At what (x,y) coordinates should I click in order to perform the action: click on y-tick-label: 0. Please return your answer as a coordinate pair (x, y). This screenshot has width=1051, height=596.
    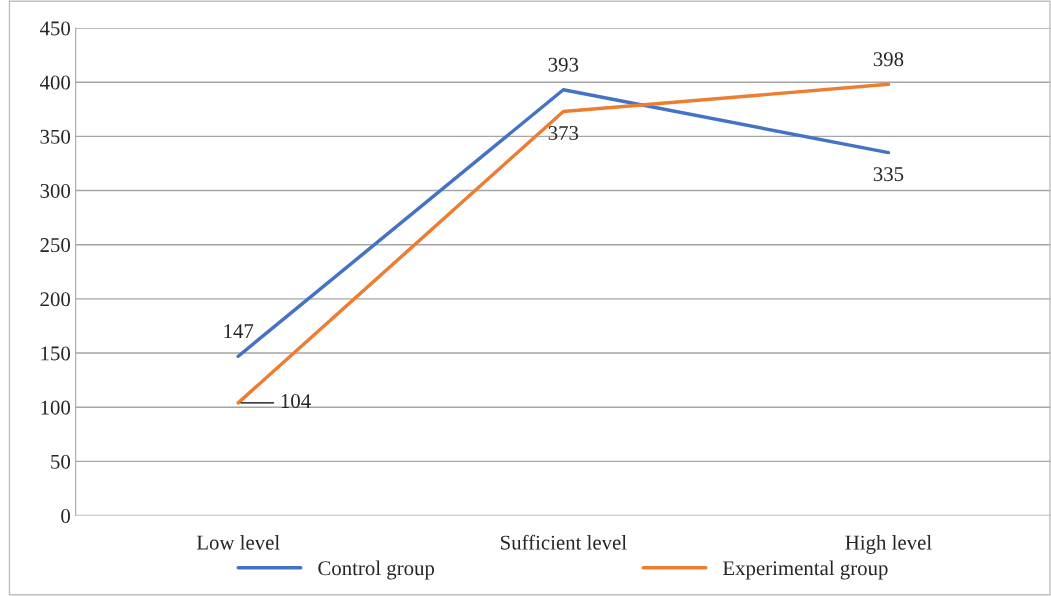
    Looking at the image, I should click on (66, 515).